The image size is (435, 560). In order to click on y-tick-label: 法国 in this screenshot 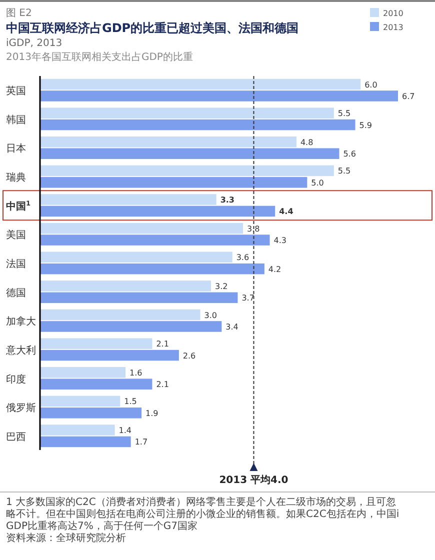, I will do `click(16, 264)`.